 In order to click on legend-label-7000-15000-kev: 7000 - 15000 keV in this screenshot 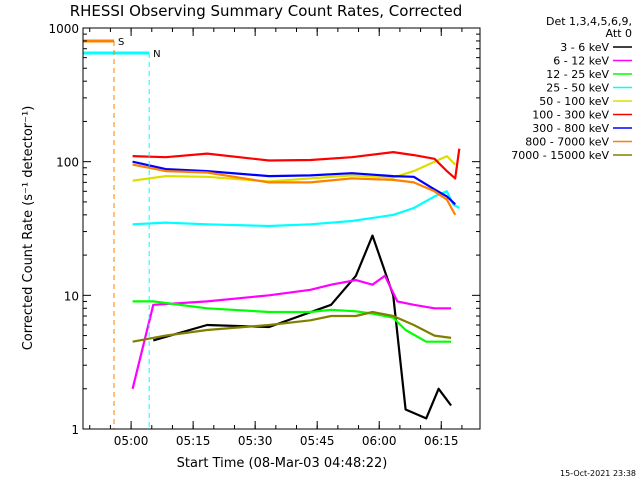, I will do `click(560, 155)`.